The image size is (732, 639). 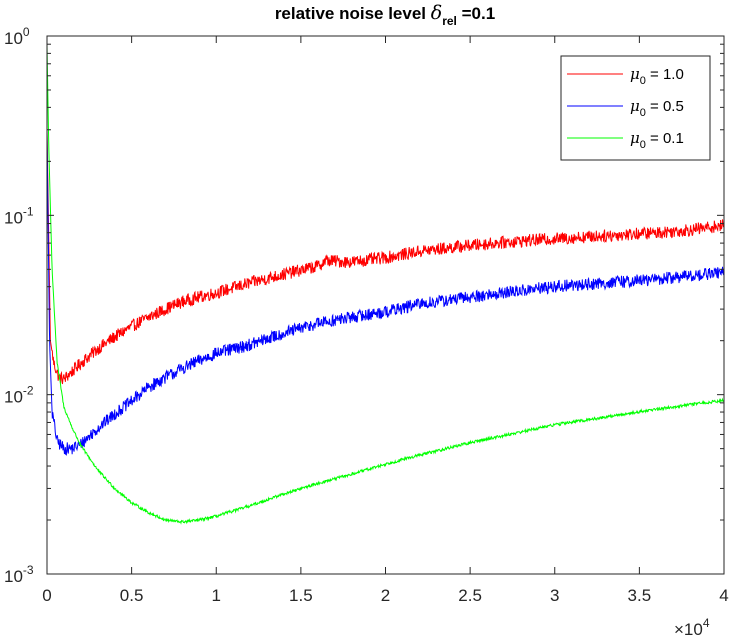 I want to click on legend-box, so click(x=635, y=108).